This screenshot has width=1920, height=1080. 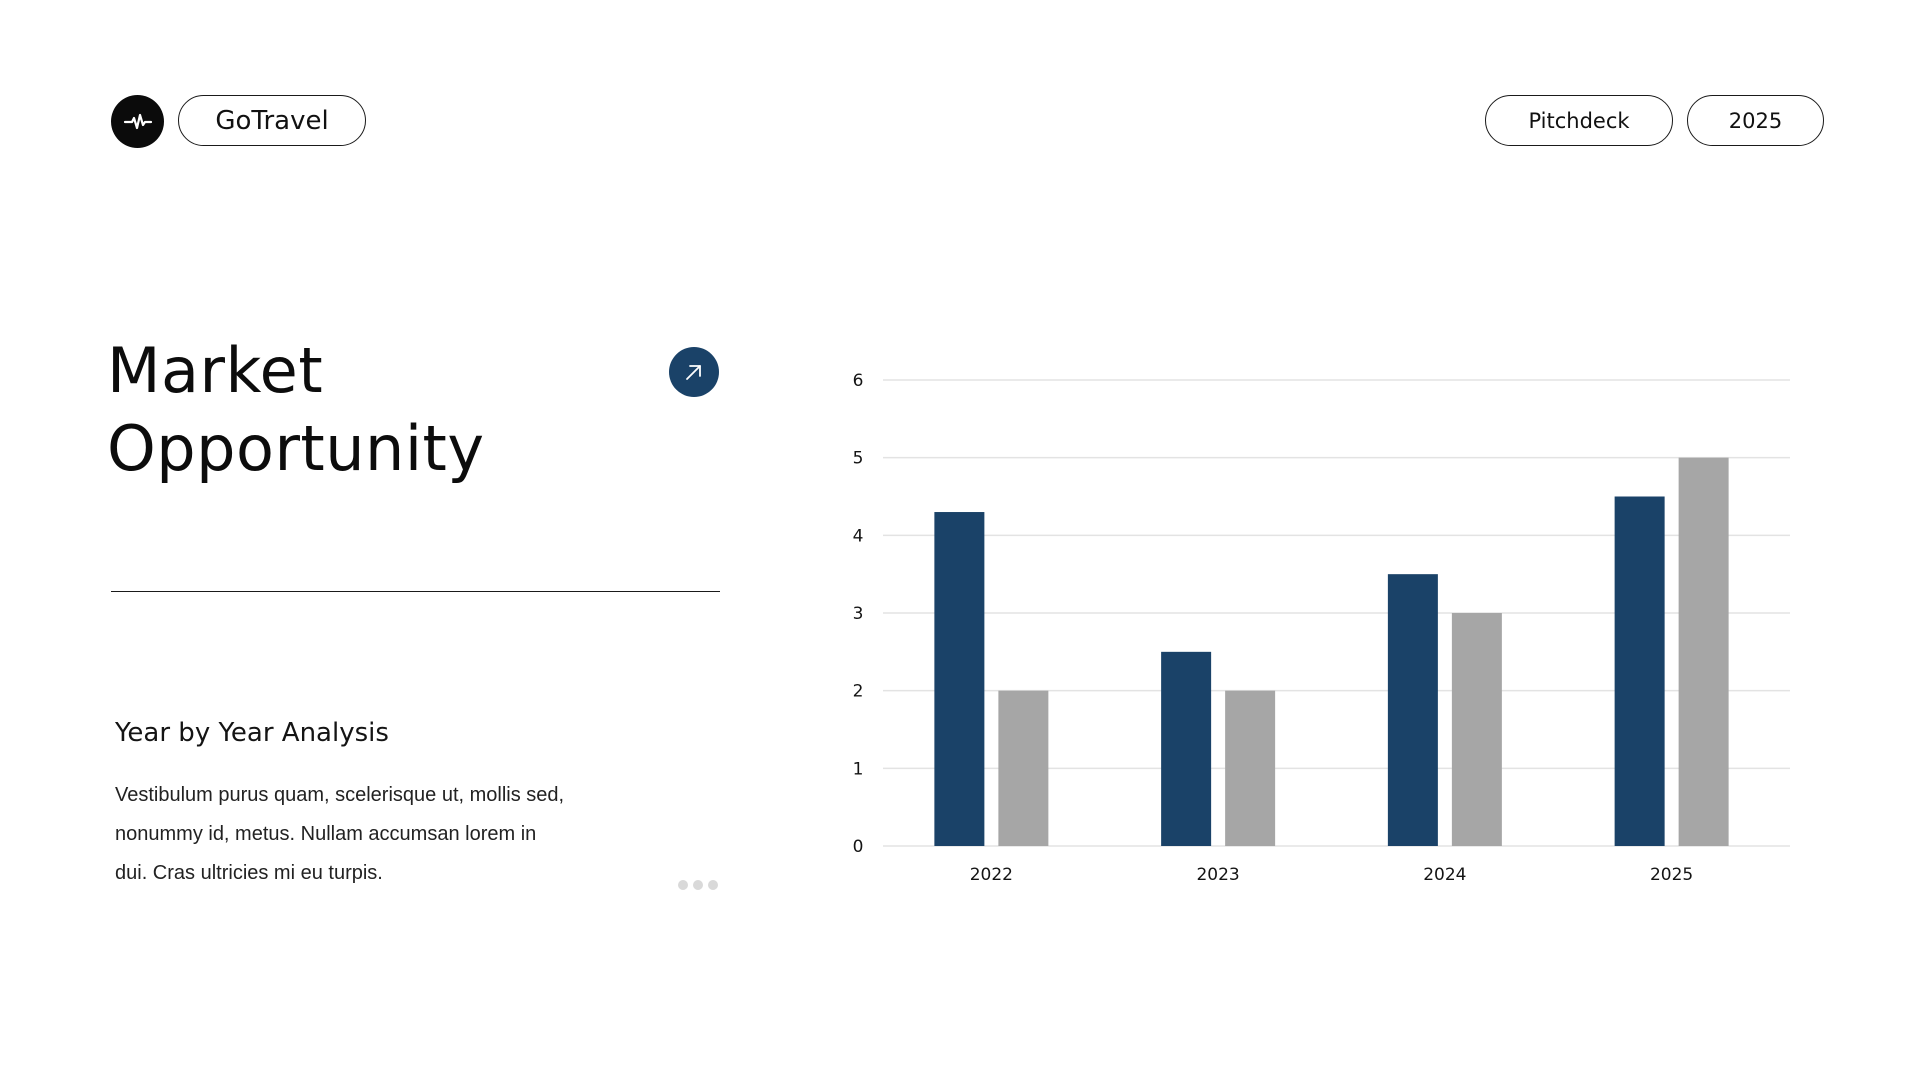 What do you see at coordinates (1444, 875) in the screenshot?
I see `x-tick-label: 2024` at bounding box center [1444, 875].